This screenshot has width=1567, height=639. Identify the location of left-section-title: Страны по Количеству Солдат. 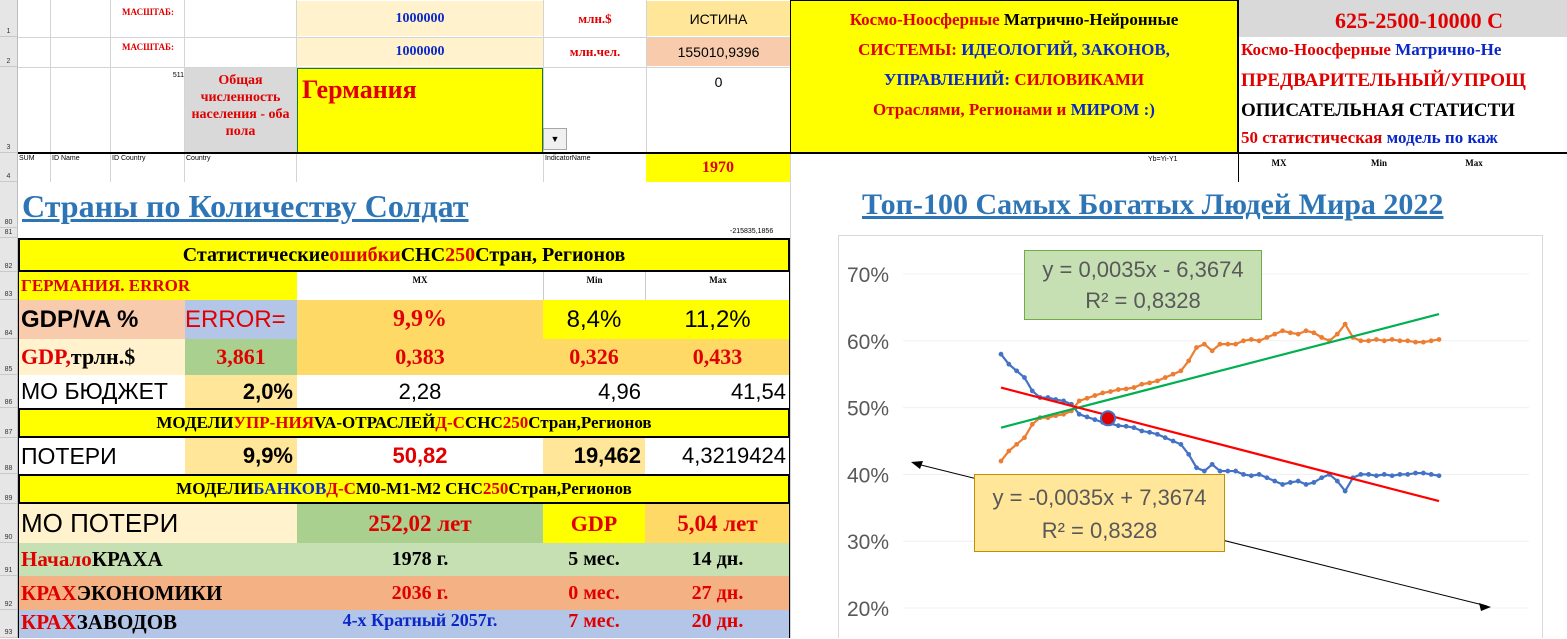
(245, 206).